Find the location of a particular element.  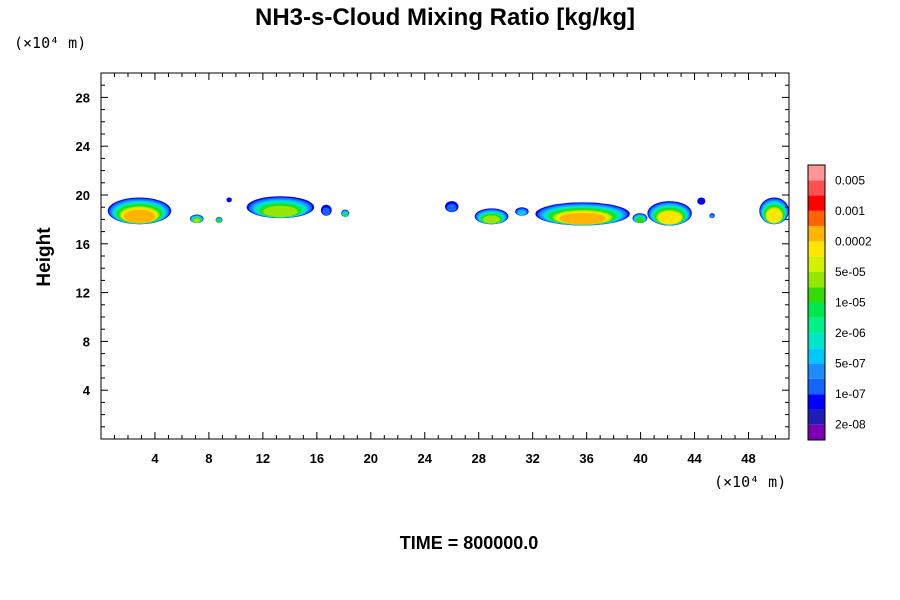

y-tick-label: 4 is located at coordinates (87, 390).